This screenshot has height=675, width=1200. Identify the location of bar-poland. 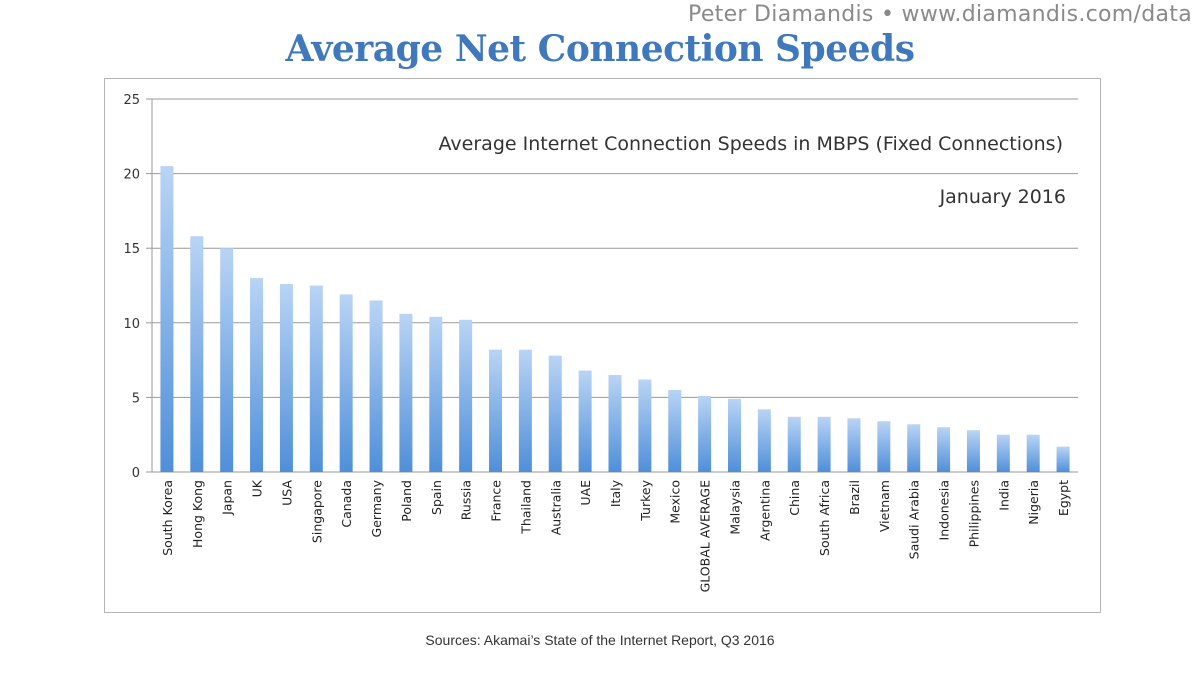
(406, 392).